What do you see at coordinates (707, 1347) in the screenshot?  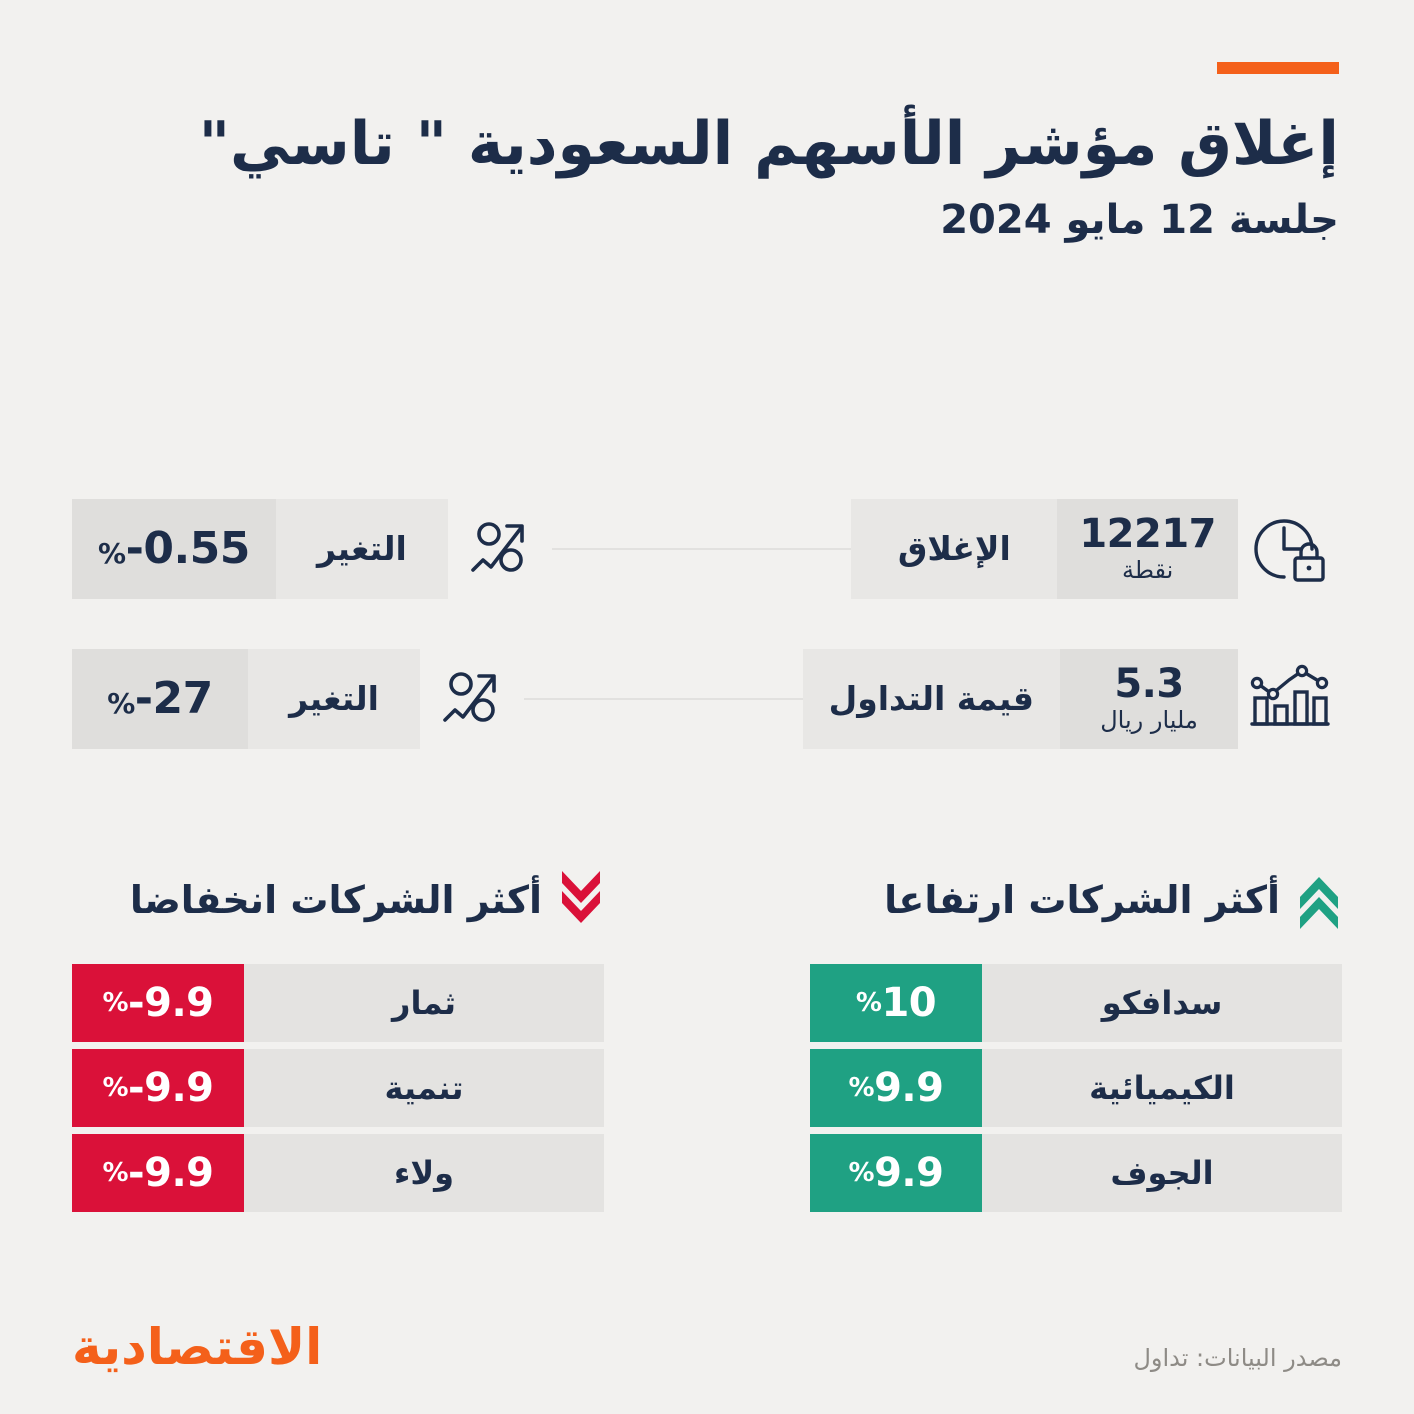 I see `footer: الاقتصادية مصدر البيانات: تداول` at bounding box center [707, 1347].